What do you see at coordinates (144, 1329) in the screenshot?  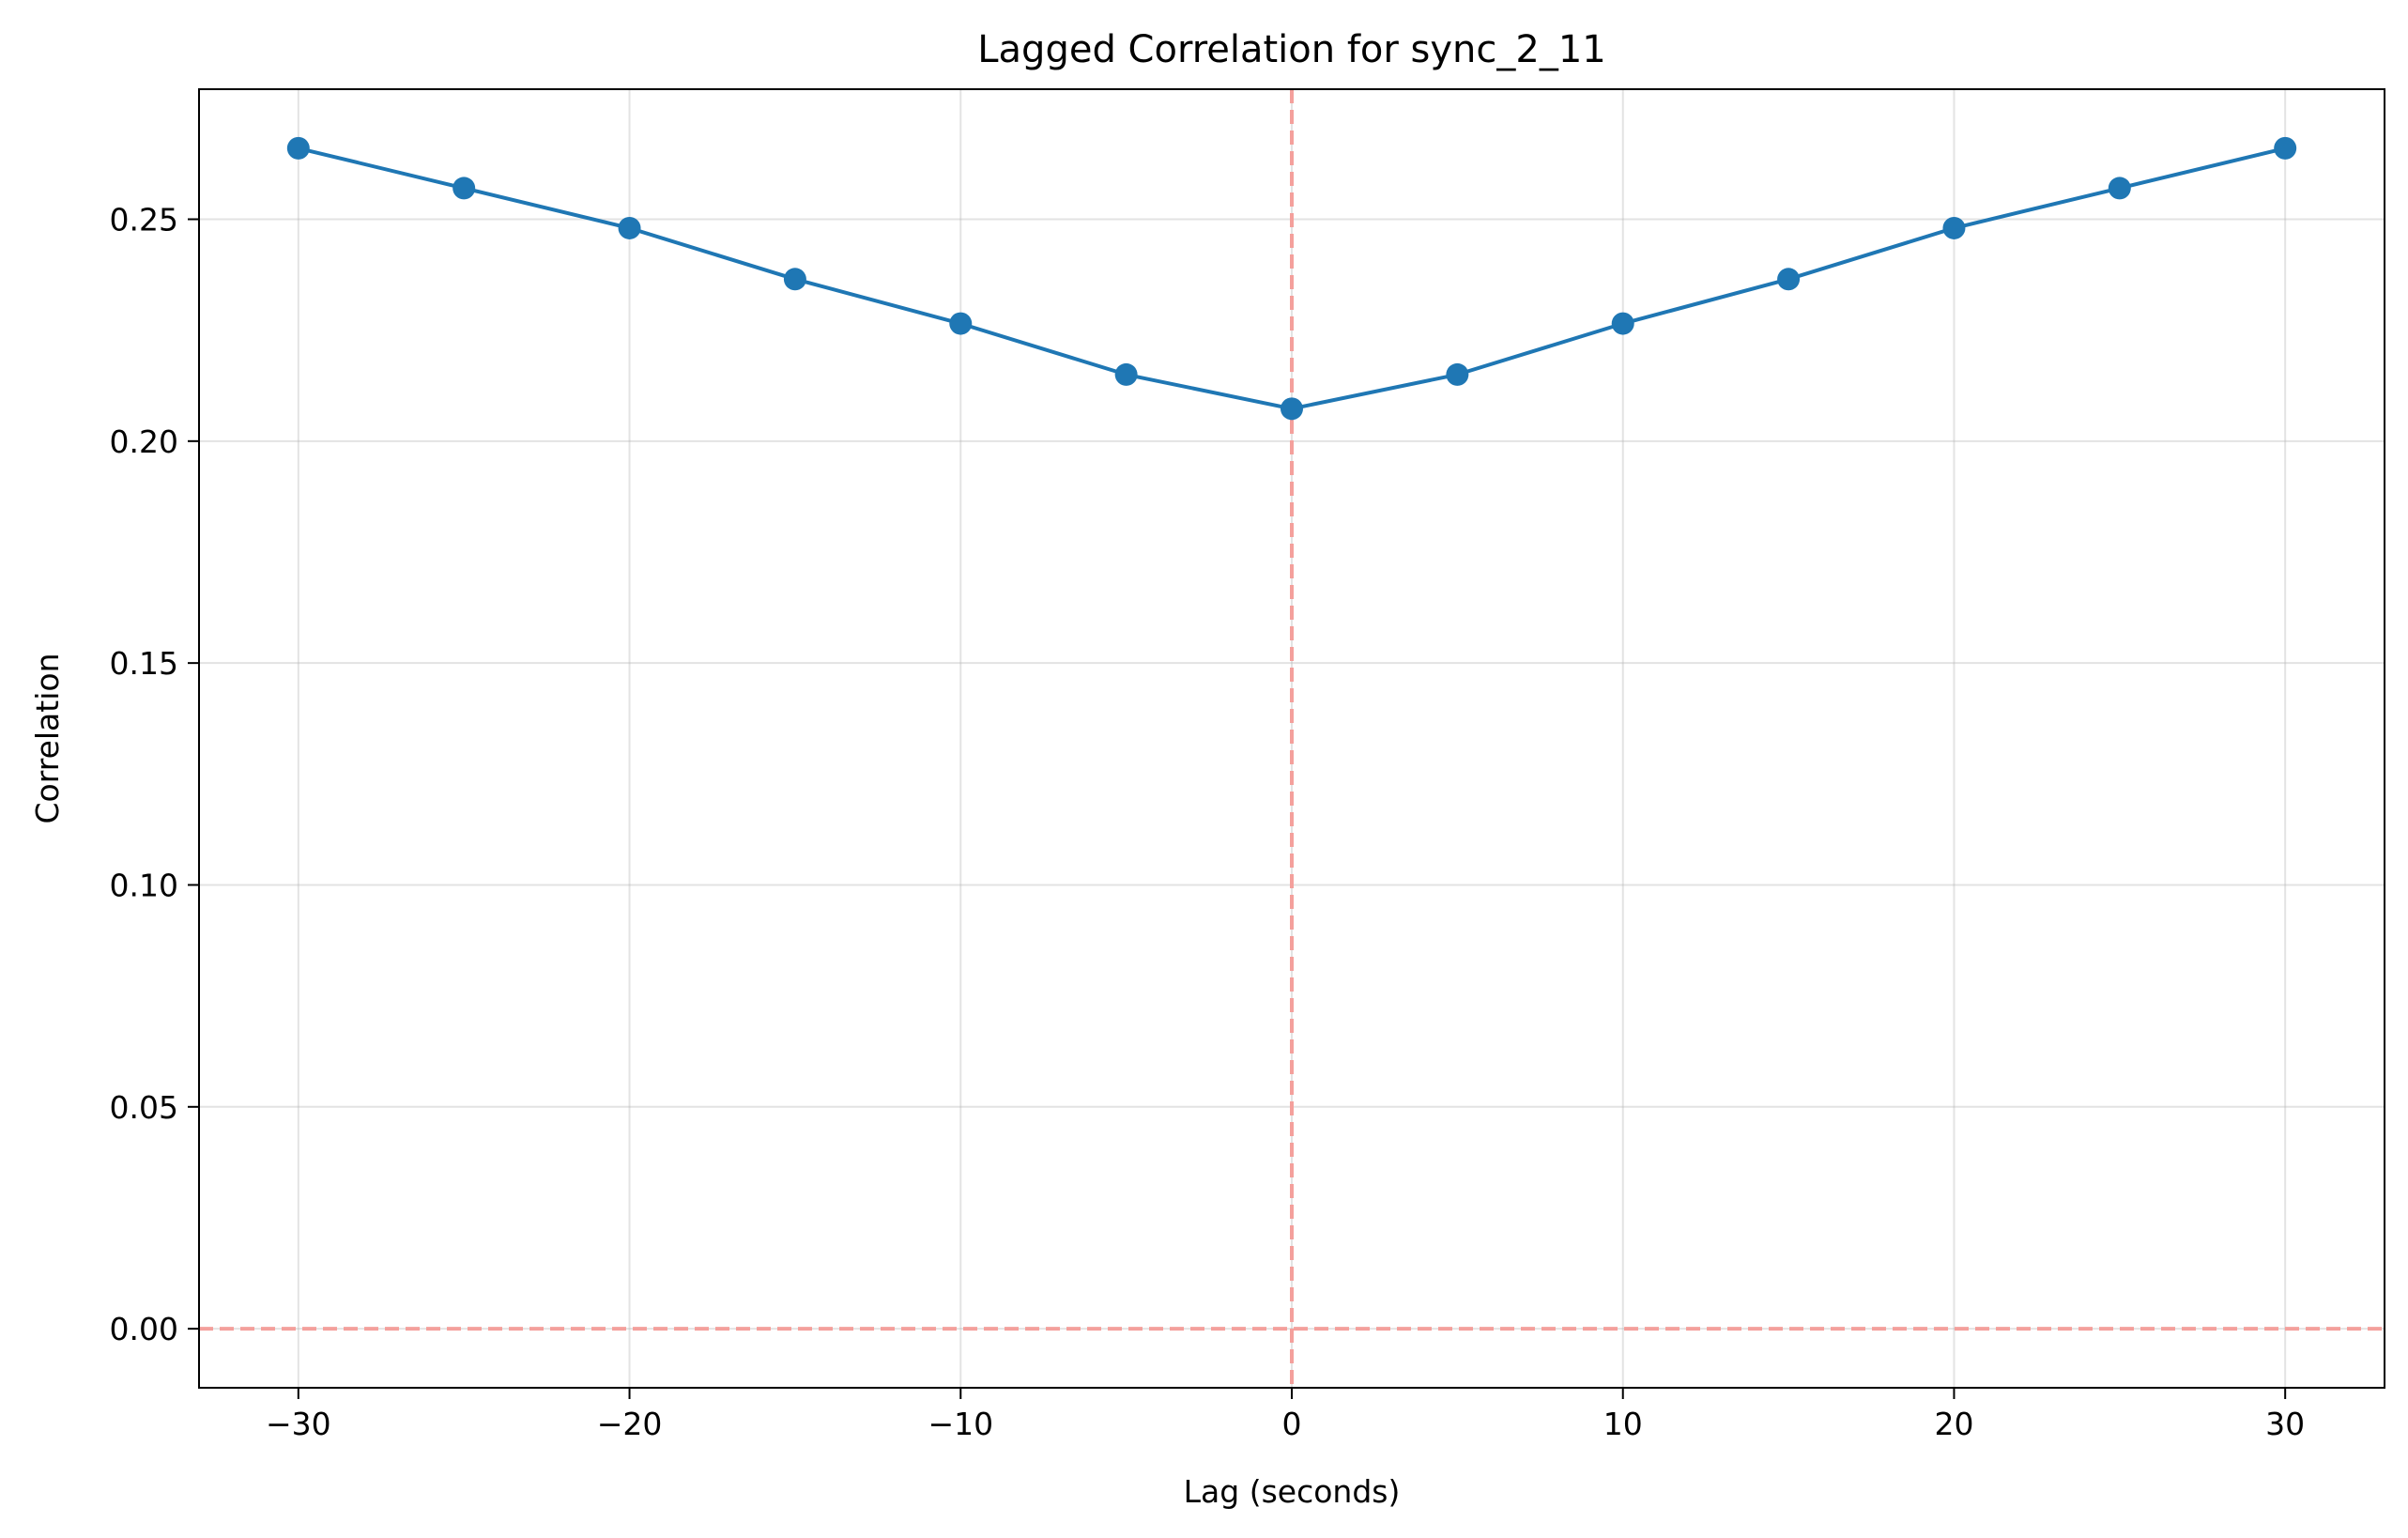 I see `y-tick-label: 0.00` at bounding box center [144, 1329].